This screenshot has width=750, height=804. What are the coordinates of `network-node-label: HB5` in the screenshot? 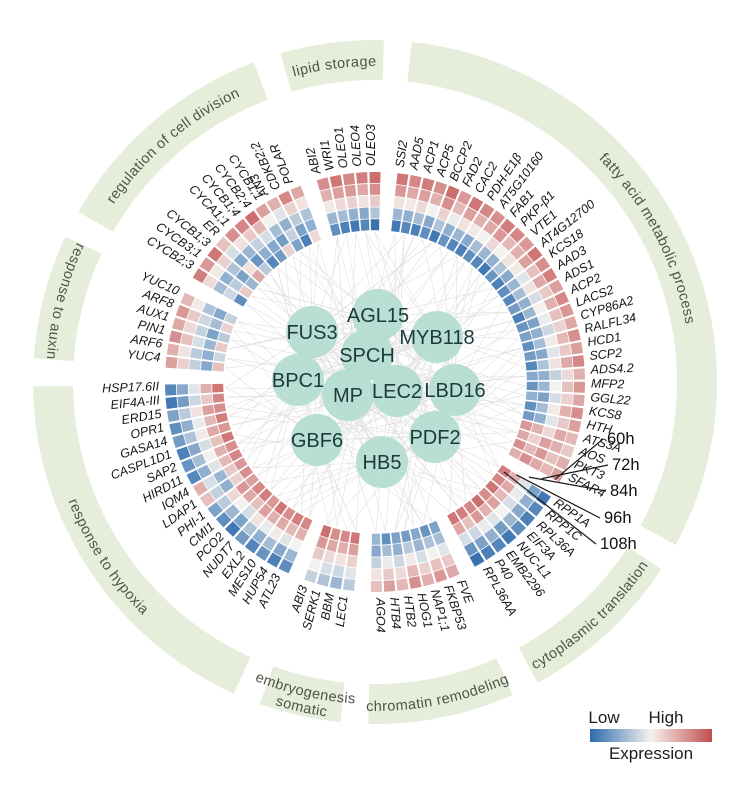 It's located at (382, 463).